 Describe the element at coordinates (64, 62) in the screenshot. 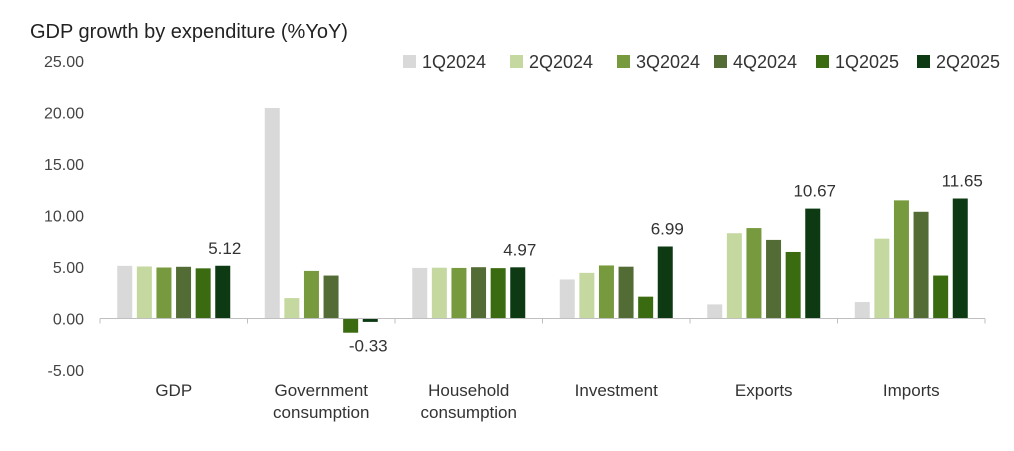

I see `y-tick-label: 25.00` at that location.